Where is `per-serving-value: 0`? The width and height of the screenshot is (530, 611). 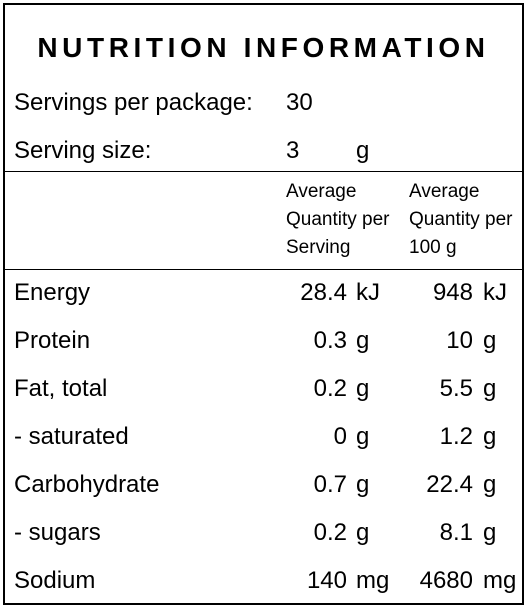
per-serving-value: 0 is located at coordinates (340, 436).